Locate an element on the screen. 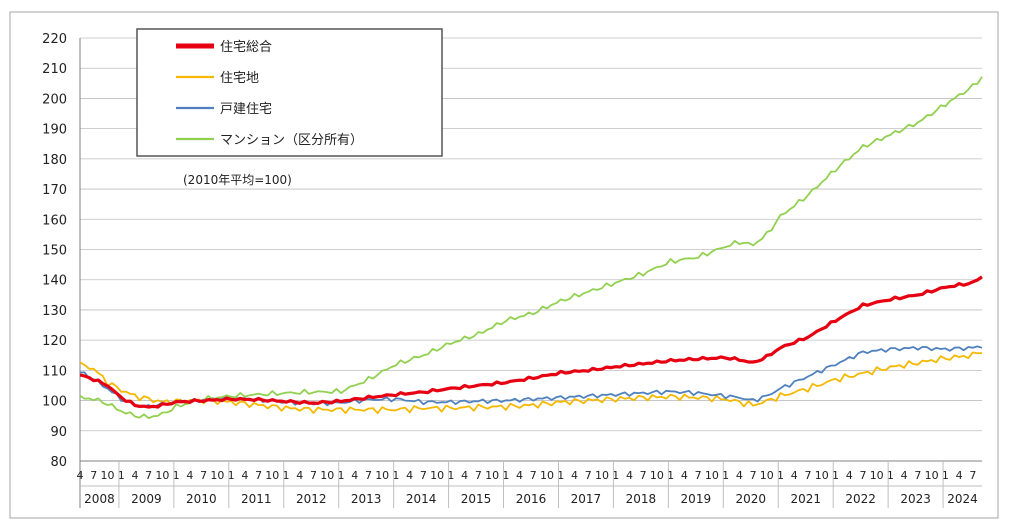  year-label: 2008 is located at coordinates (99, 499).